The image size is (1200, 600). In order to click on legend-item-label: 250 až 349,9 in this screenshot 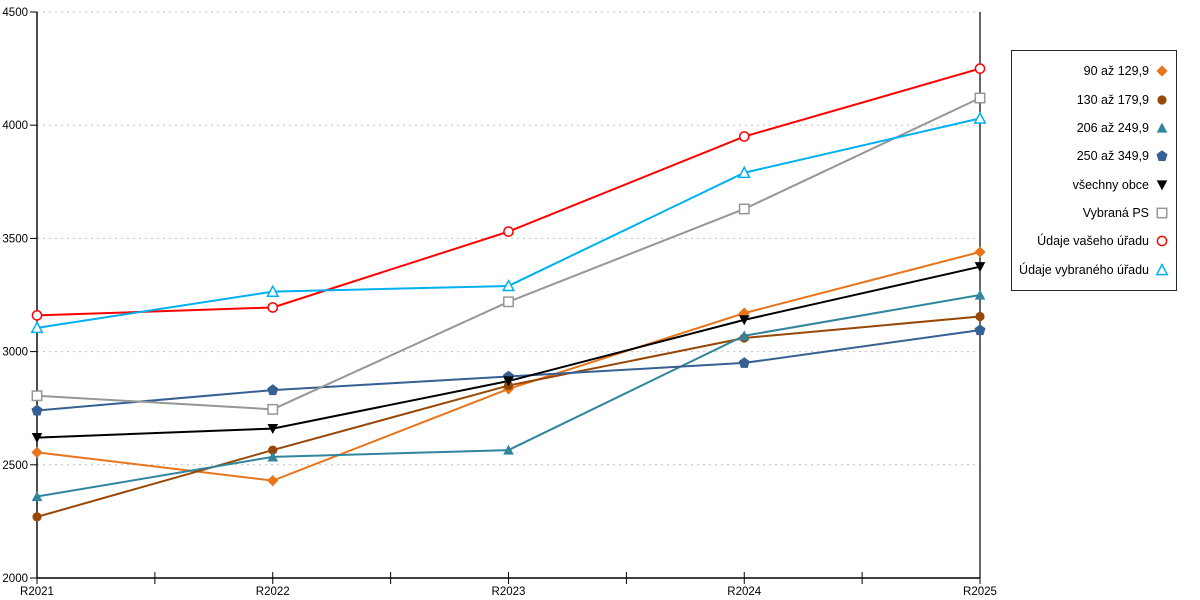, I will do `click(1112, 156)`.